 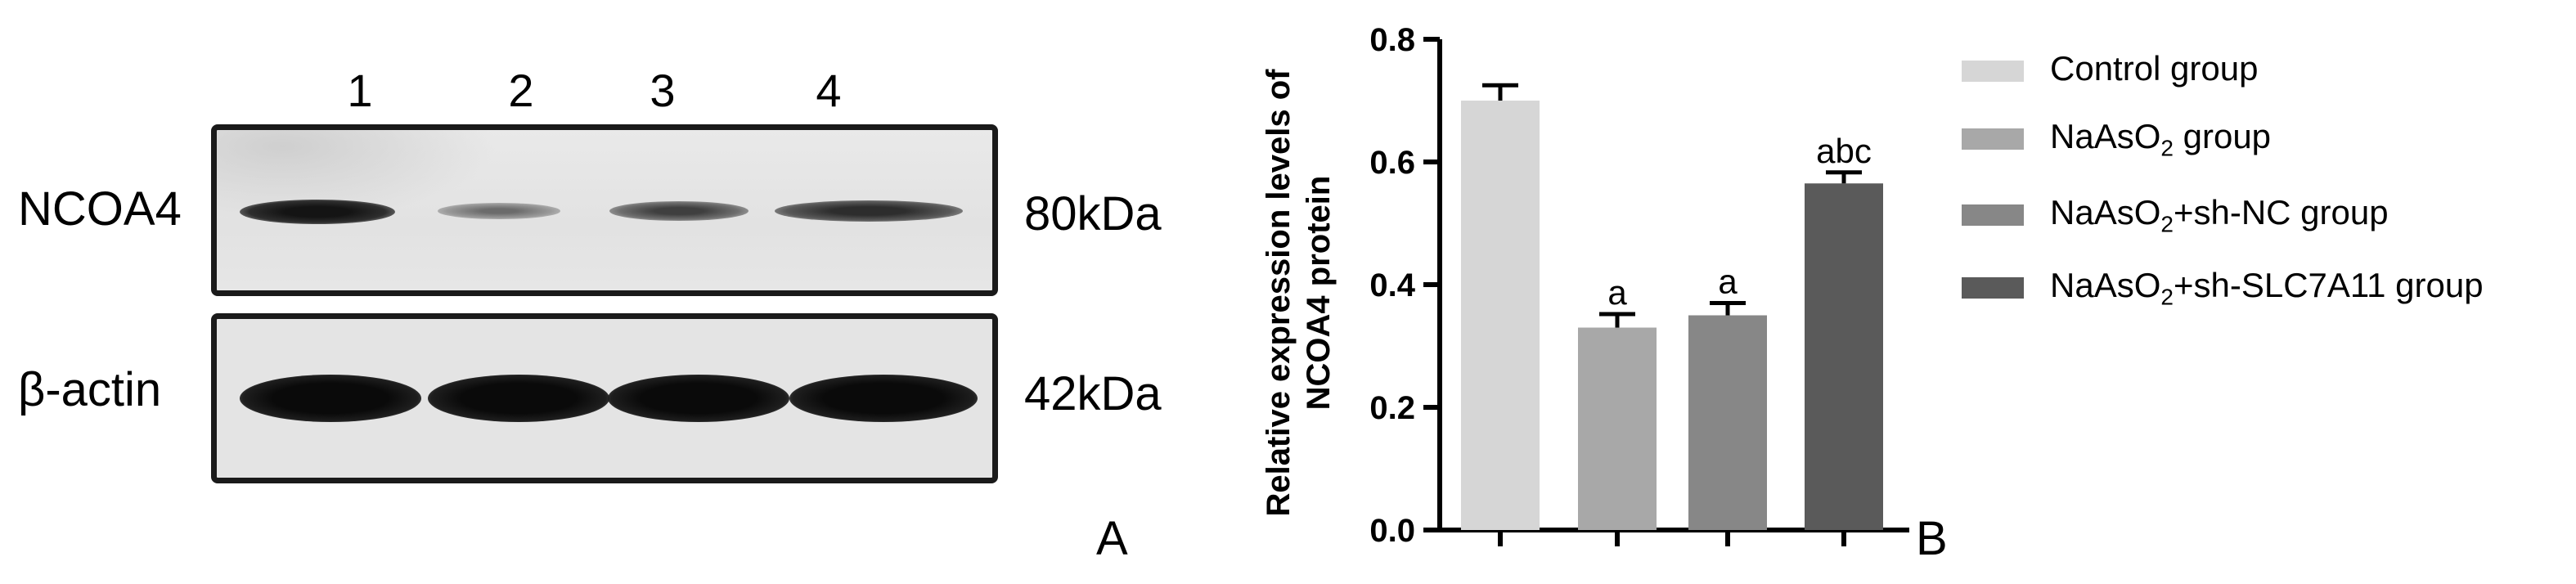 I want to click on panel-label-a: A, so click(x=1112, y=538).